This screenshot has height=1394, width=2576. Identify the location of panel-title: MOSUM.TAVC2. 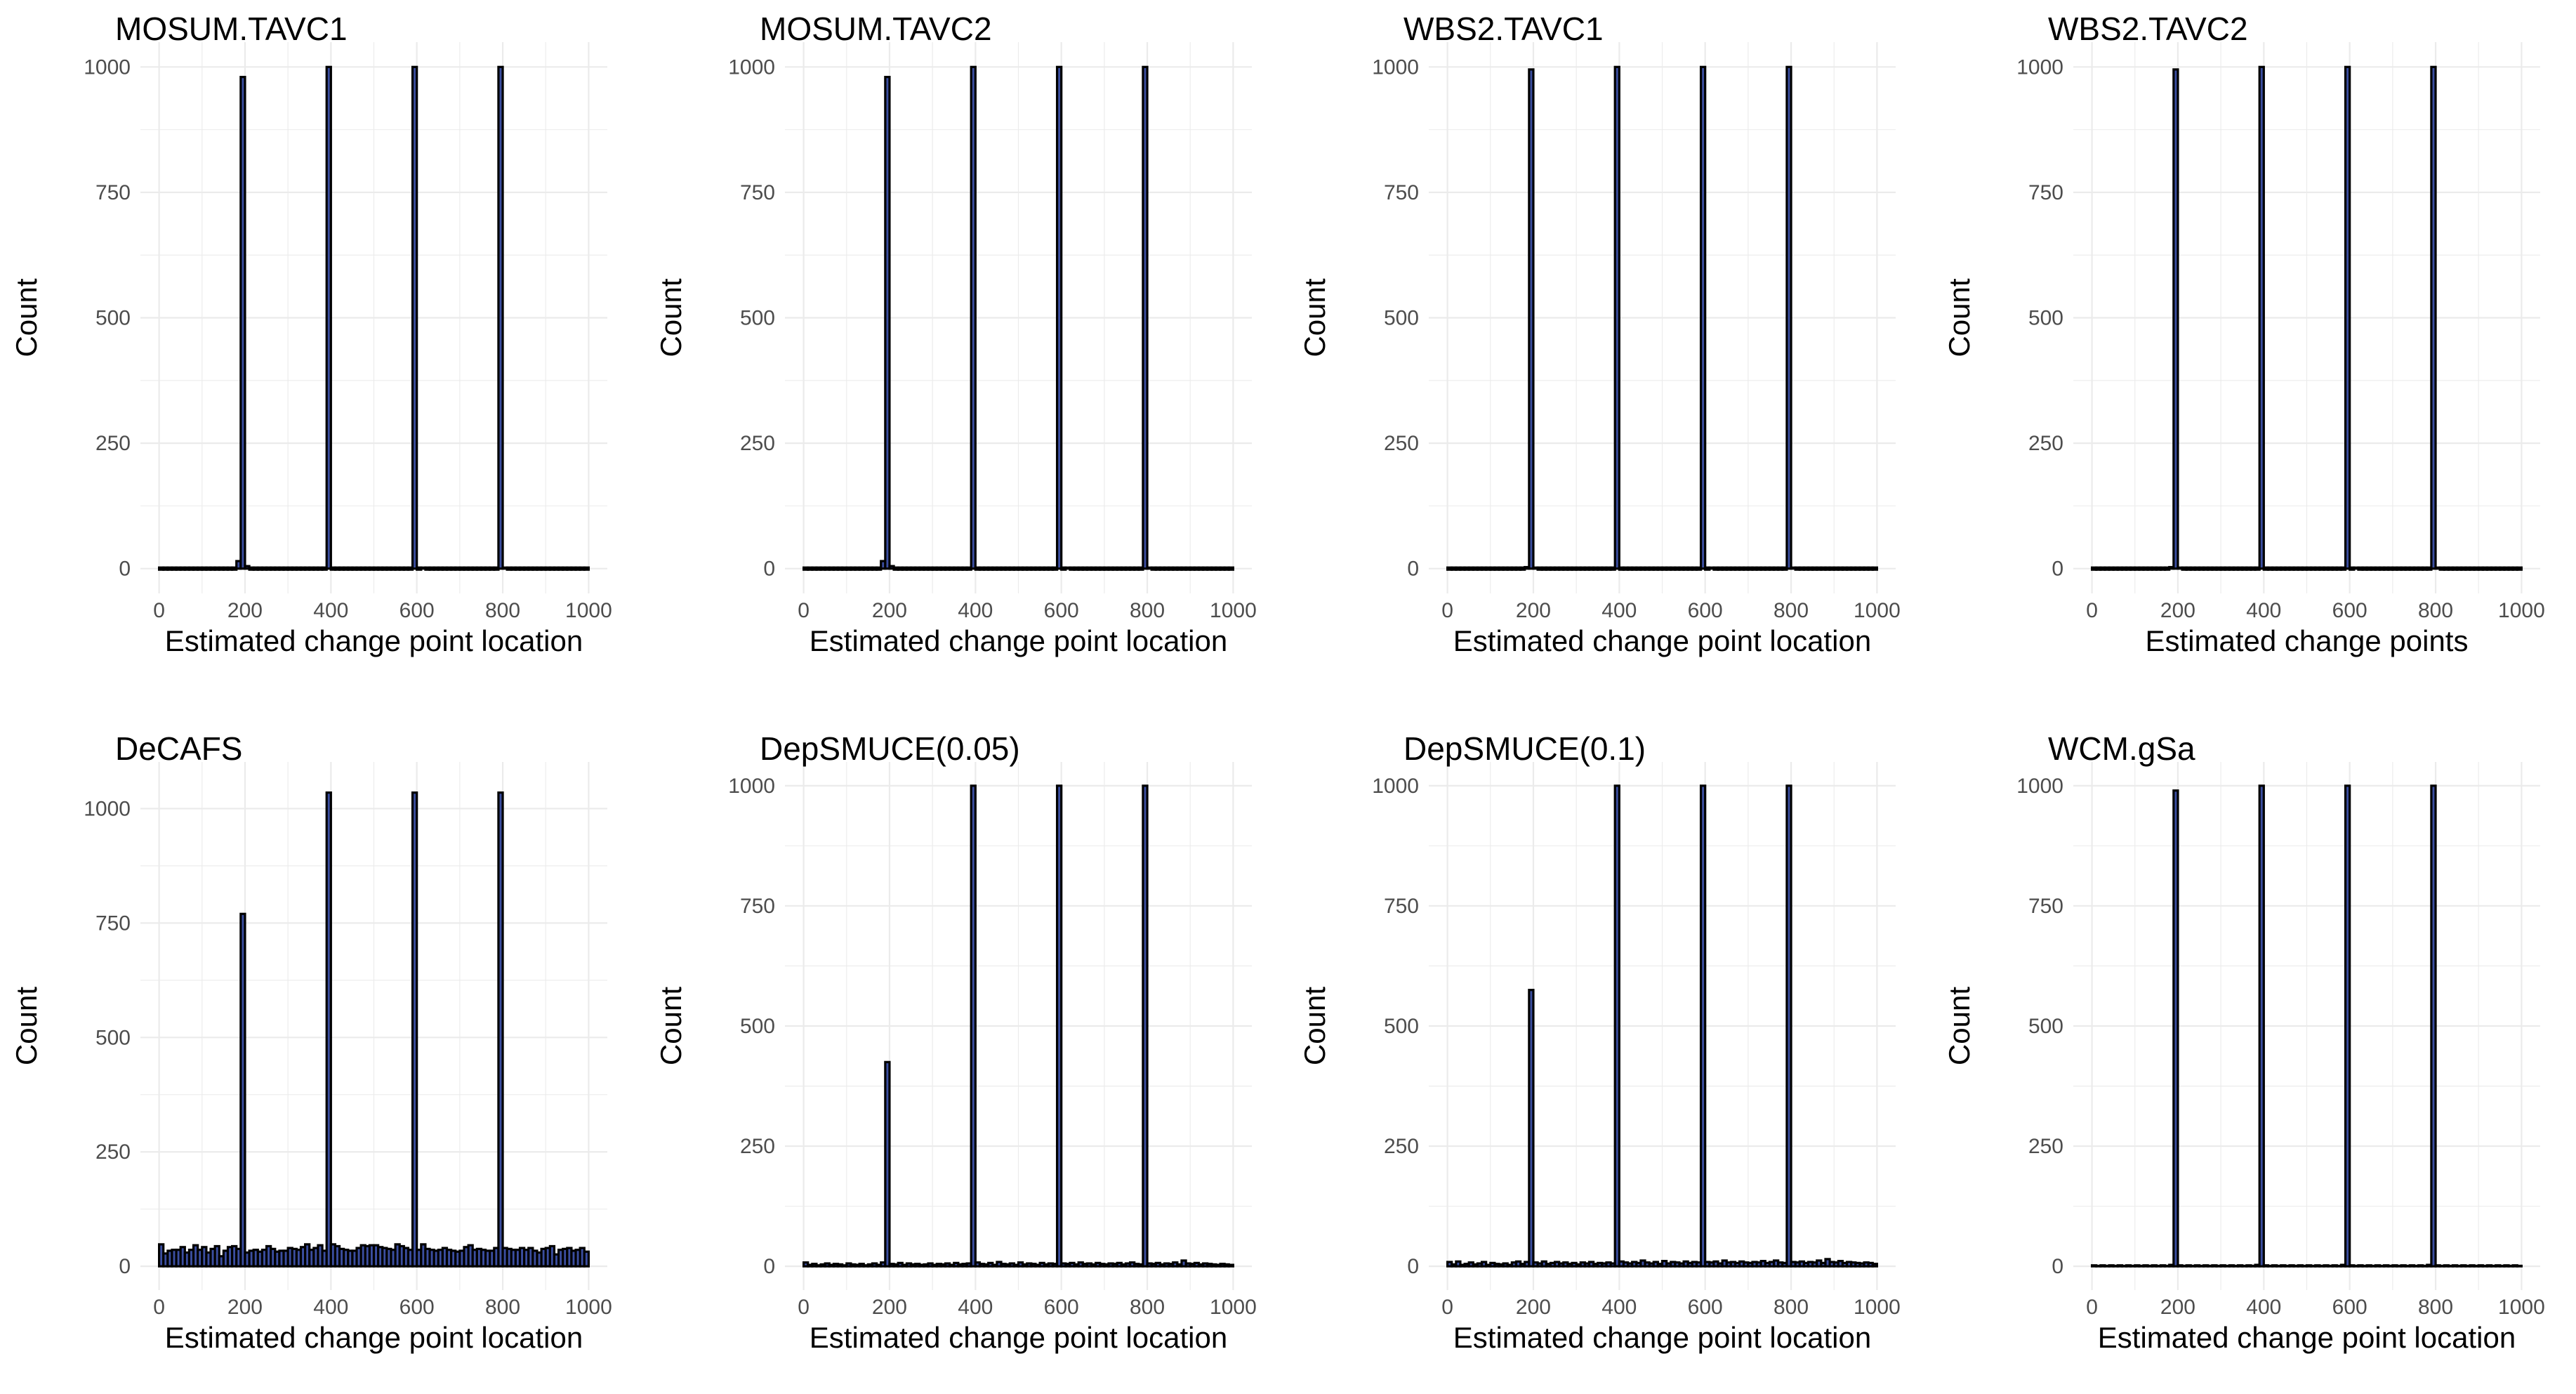
(876, 29).